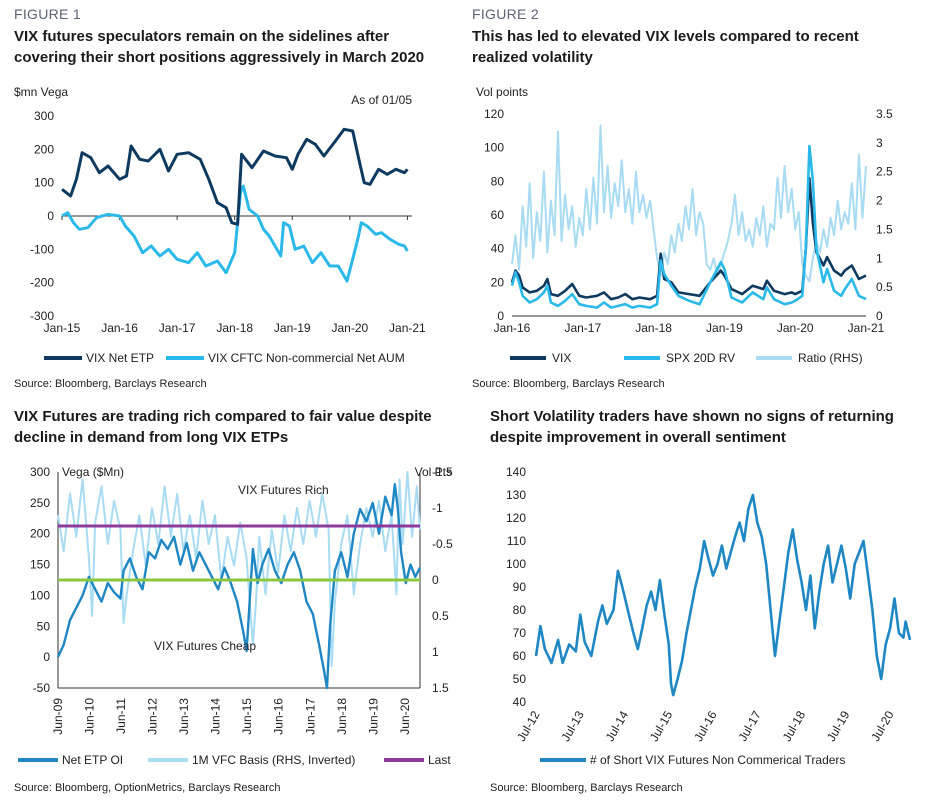  Describe the element at coordinates (520, 633) in the screenshot. I see `y-tick-label: 70` at that location.